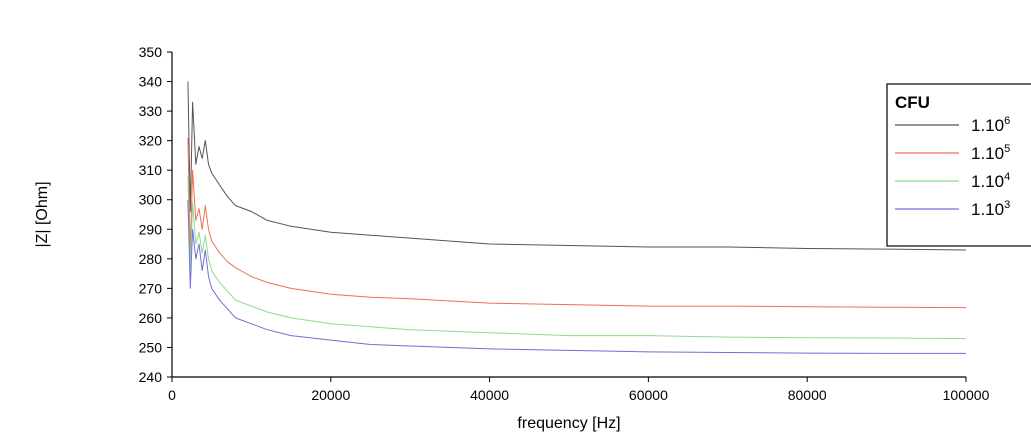 The image size is (1031, 439). Describe the element at coordinates (912, 102) in the screenshot. I see `legend-title: CFU` at that location.